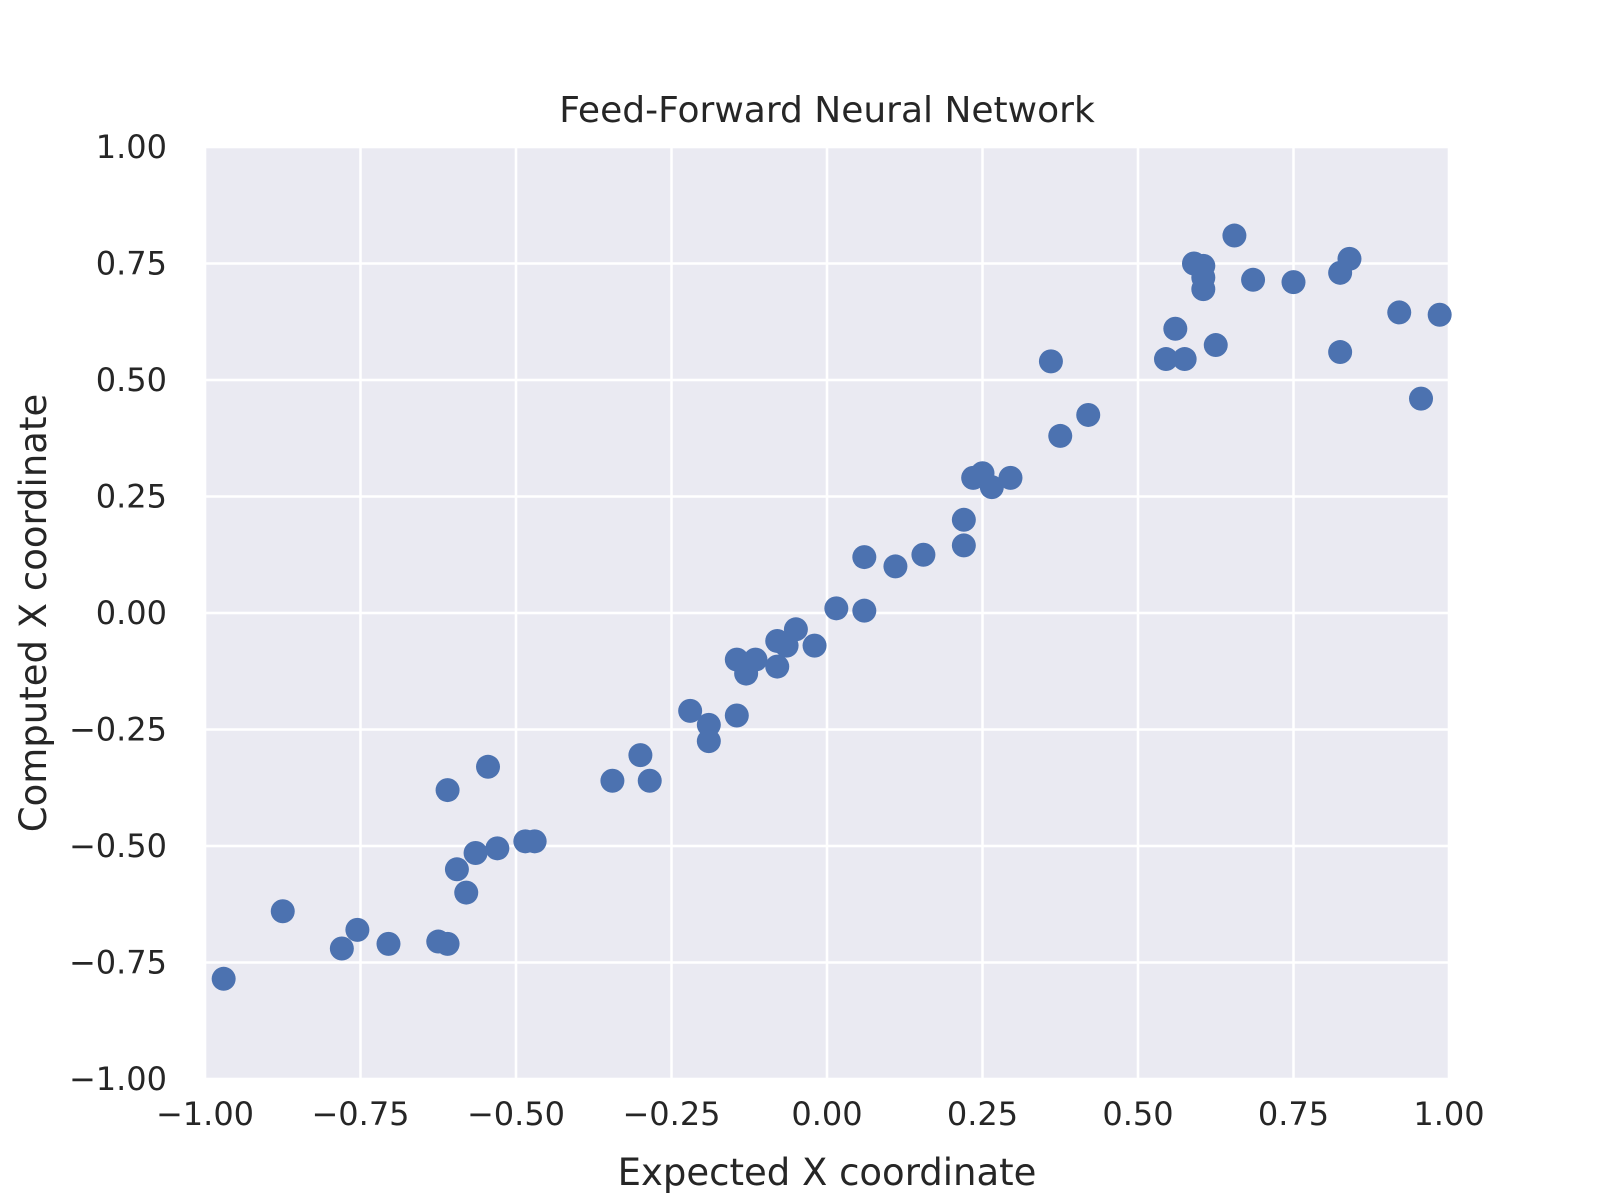  What do you see at coordinates (671, 1114) in the screenshot?
I see `x-tick-label: −0.25` at bounding box center [671, 1114].